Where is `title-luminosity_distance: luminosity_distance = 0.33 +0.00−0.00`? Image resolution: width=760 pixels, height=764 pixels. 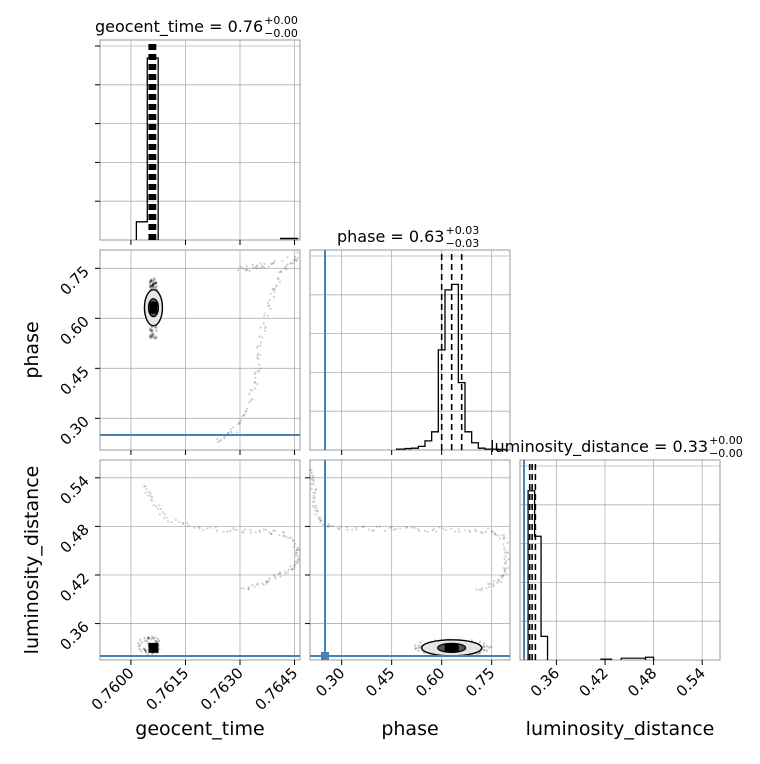 title-luminosity_distance: luminosity_distance = 0.33 +0.00−0.00 is located at coordinates (616, 447).